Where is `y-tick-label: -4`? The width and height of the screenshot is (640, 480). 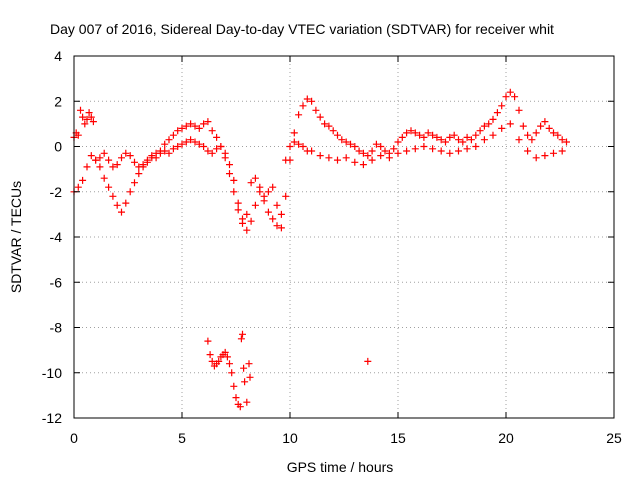 y-tick-label: -4 is located at coordinates (56, 237).